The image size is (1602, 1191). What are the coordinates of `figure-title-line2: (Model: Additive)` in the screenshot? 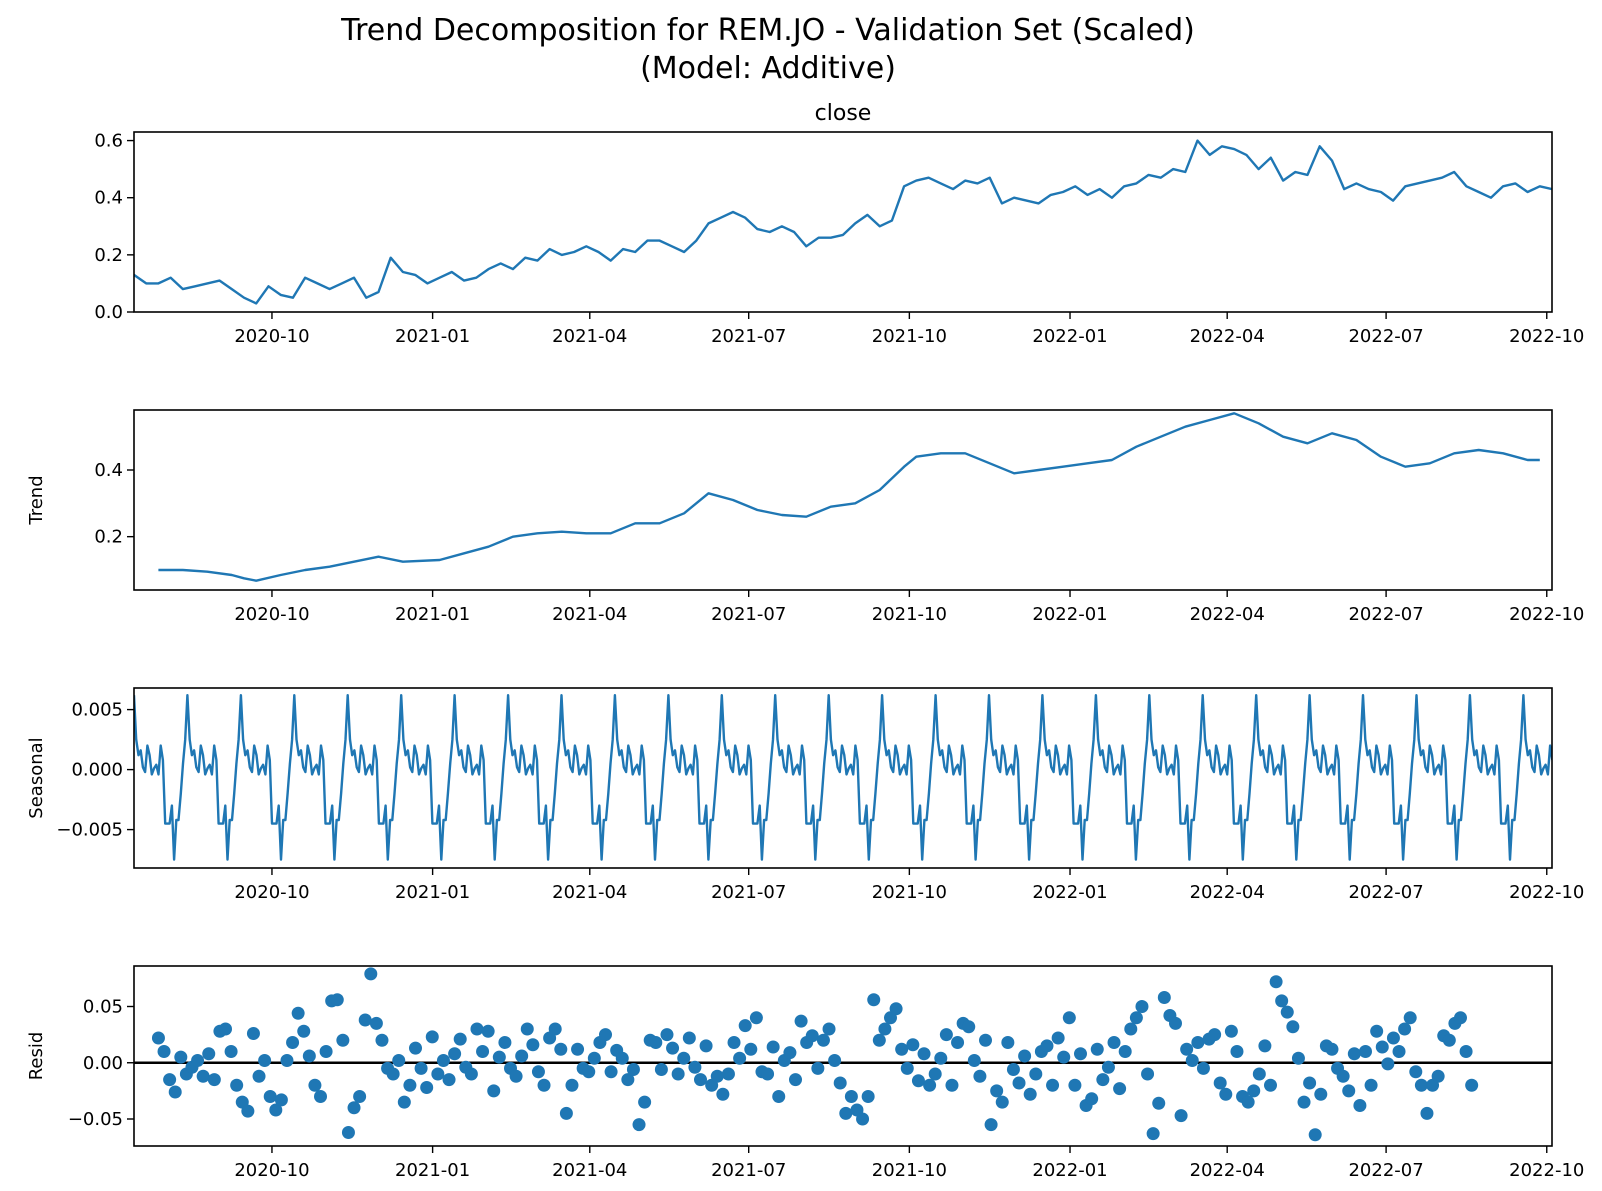 It's located at (768, 68).